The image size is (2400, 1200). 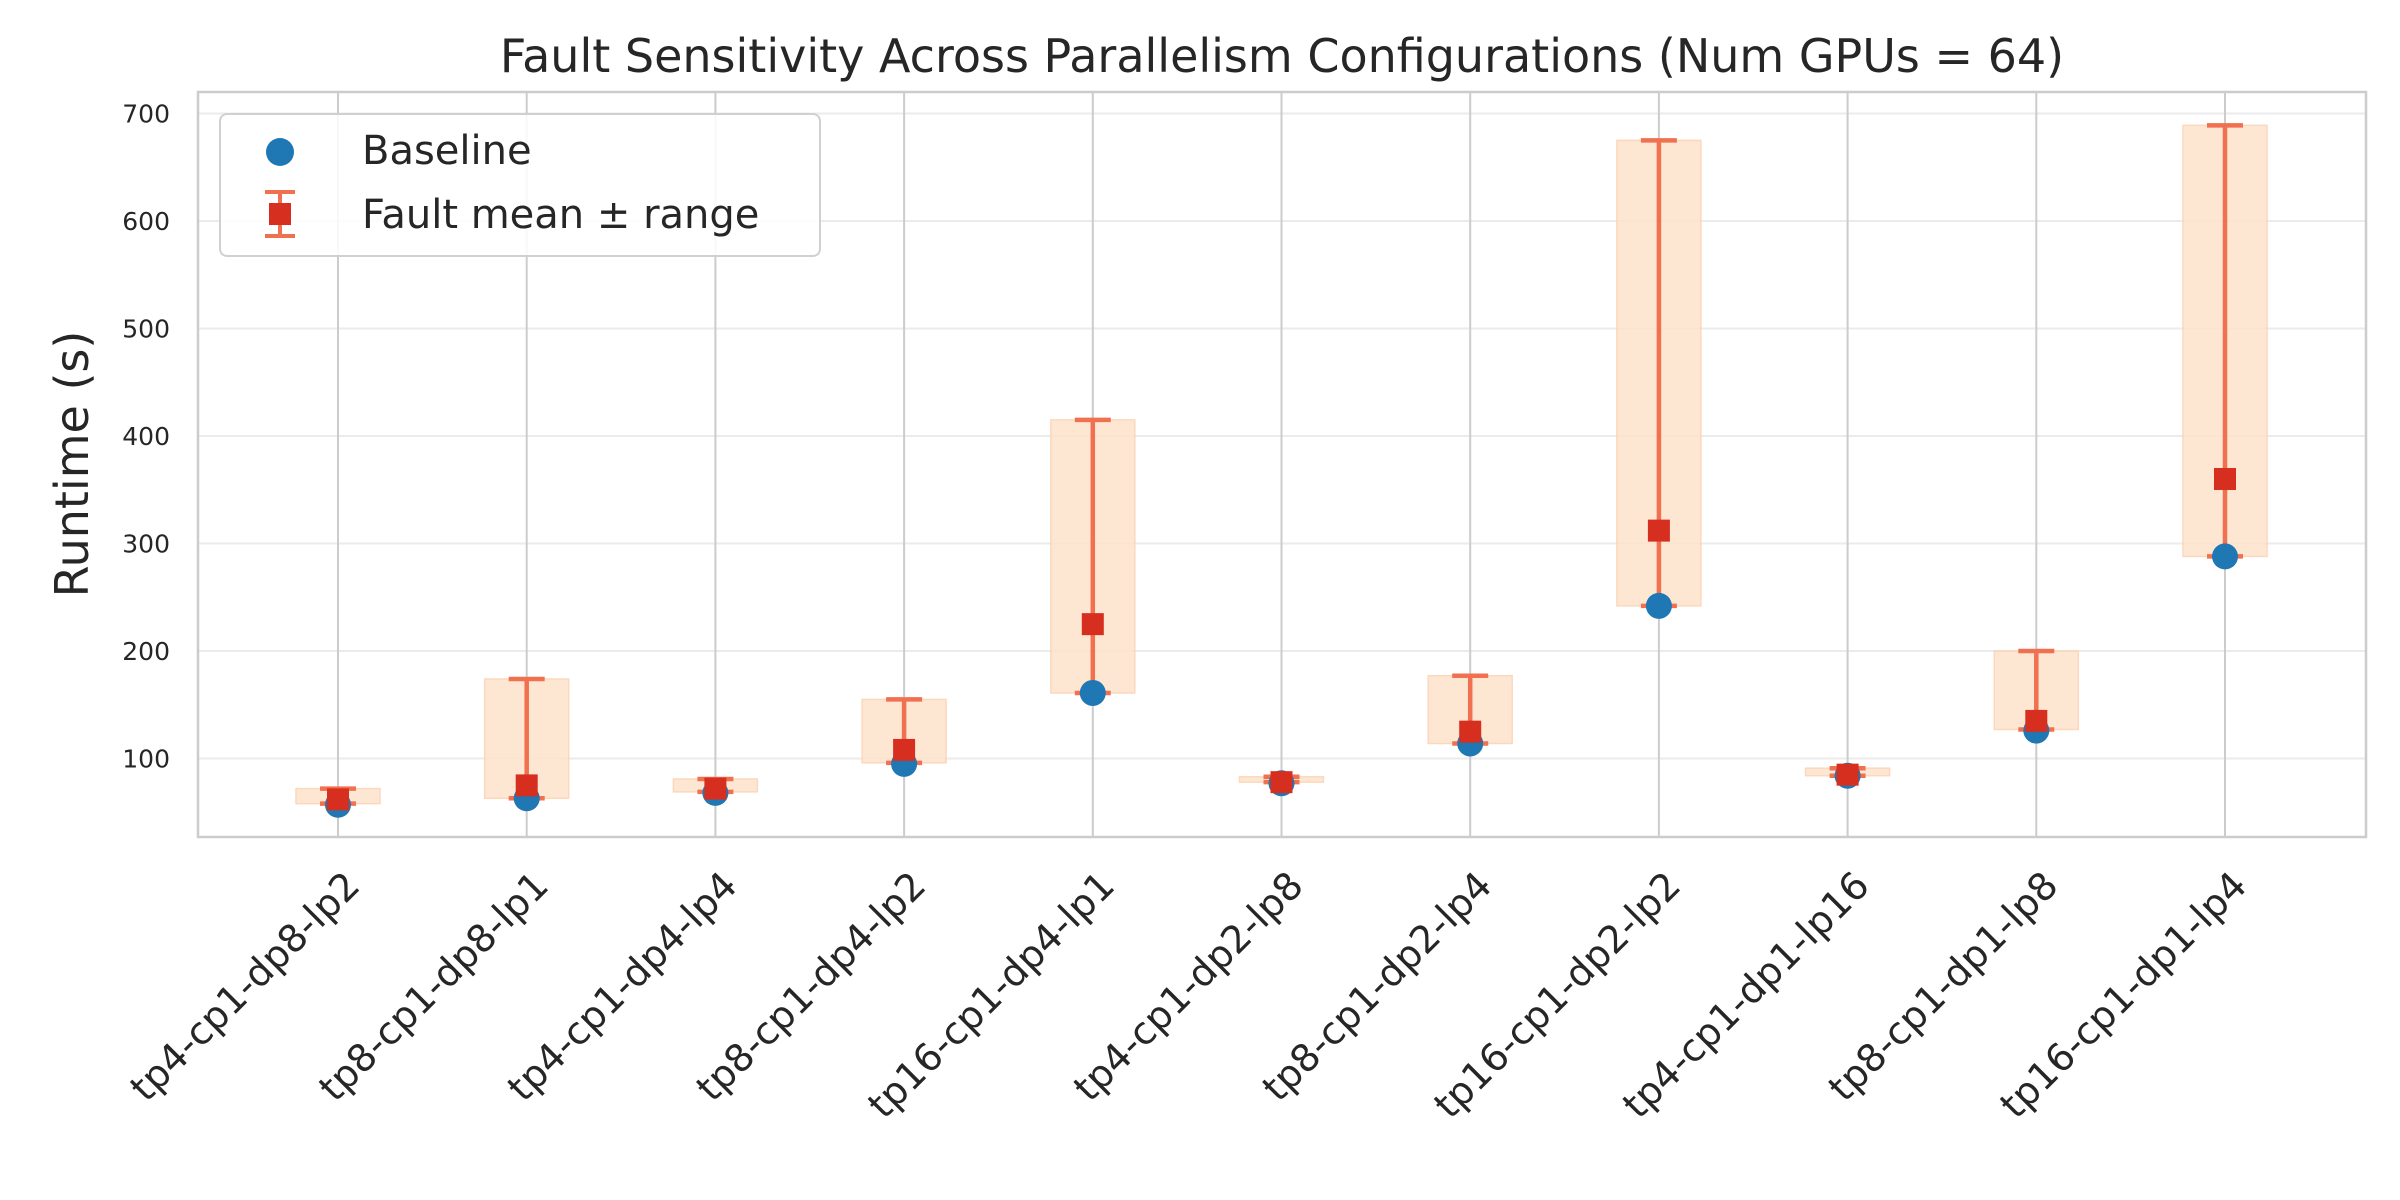 What do you see at coordinates (560, 215) in the screenshot?
I see `legend-fault-label: Fault mean ± range` at bounding box center [560, 215].